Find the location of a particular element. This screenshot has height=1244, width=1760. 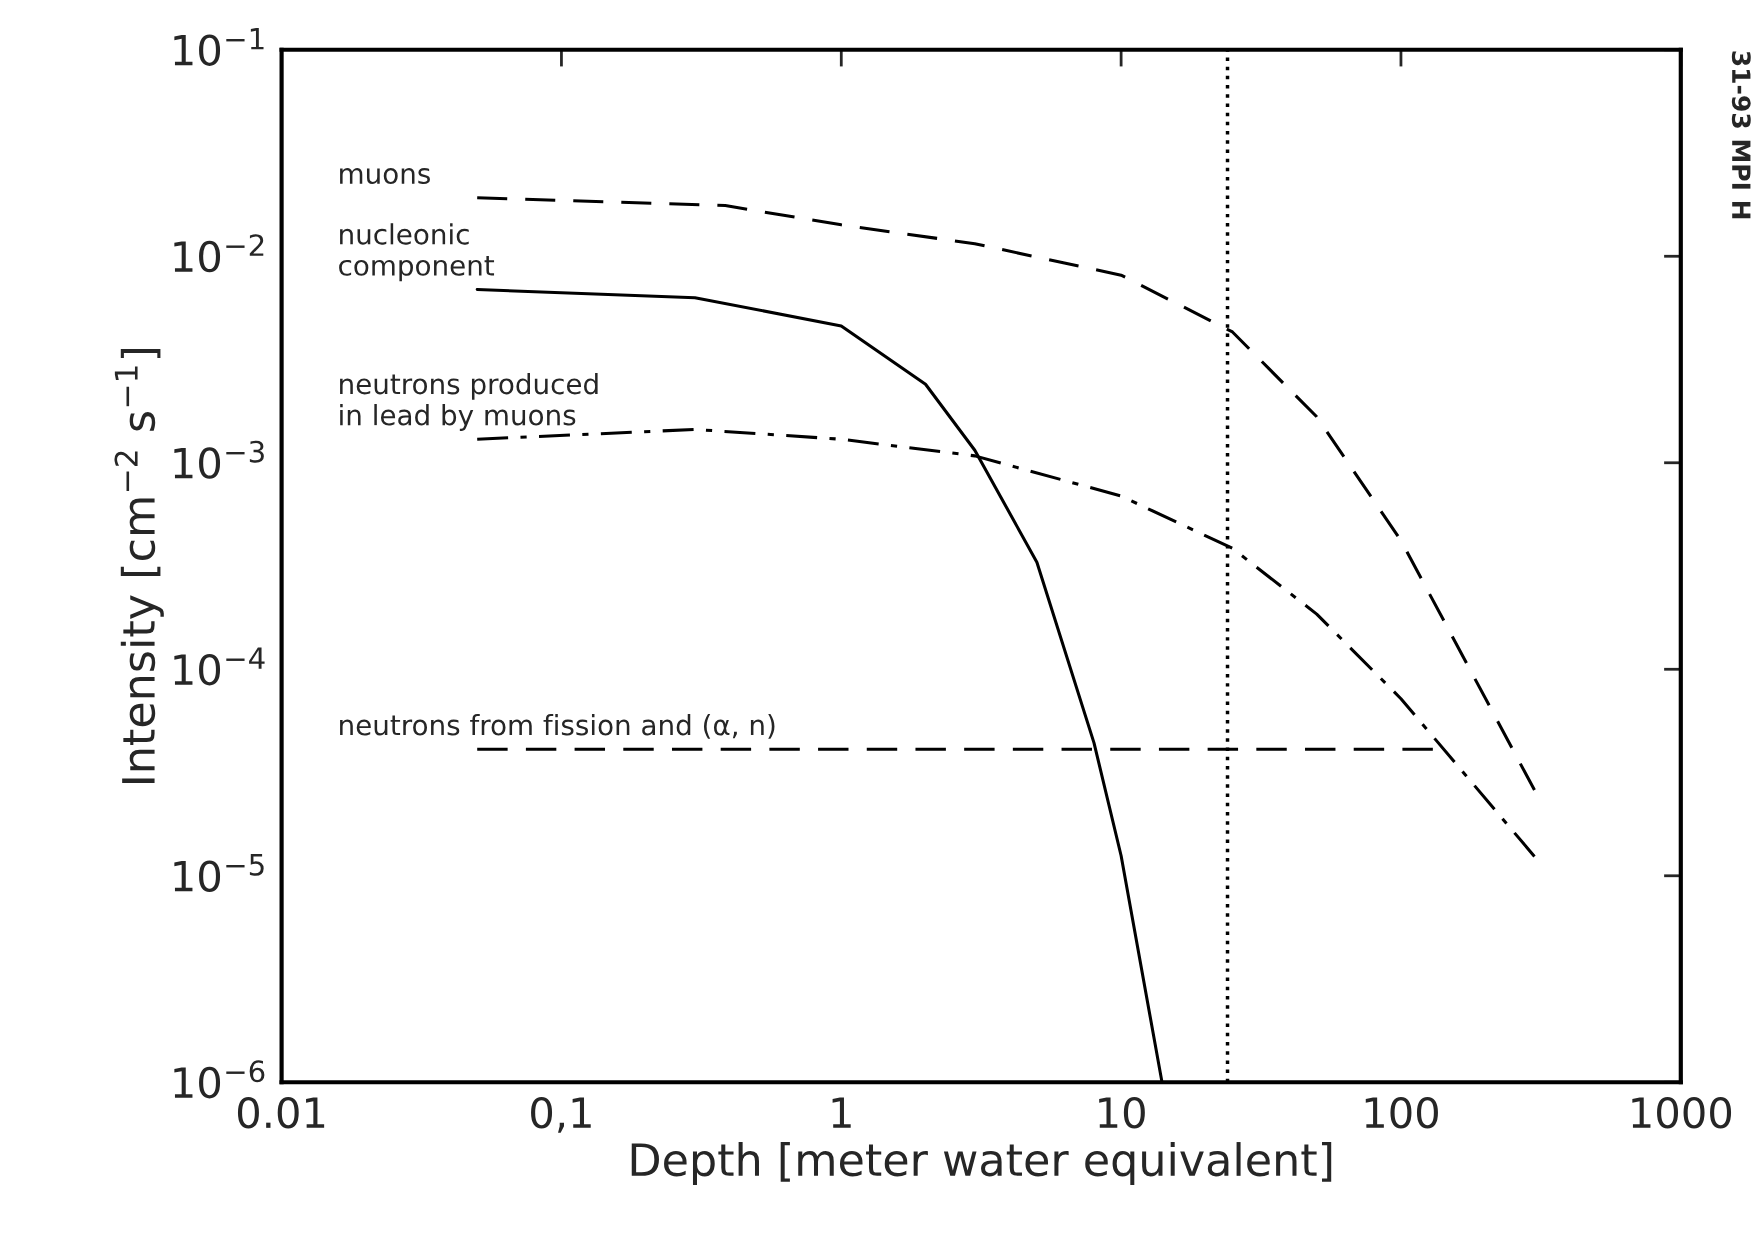

x-tick-label: 10 is located at coordinates (1122, 1112).